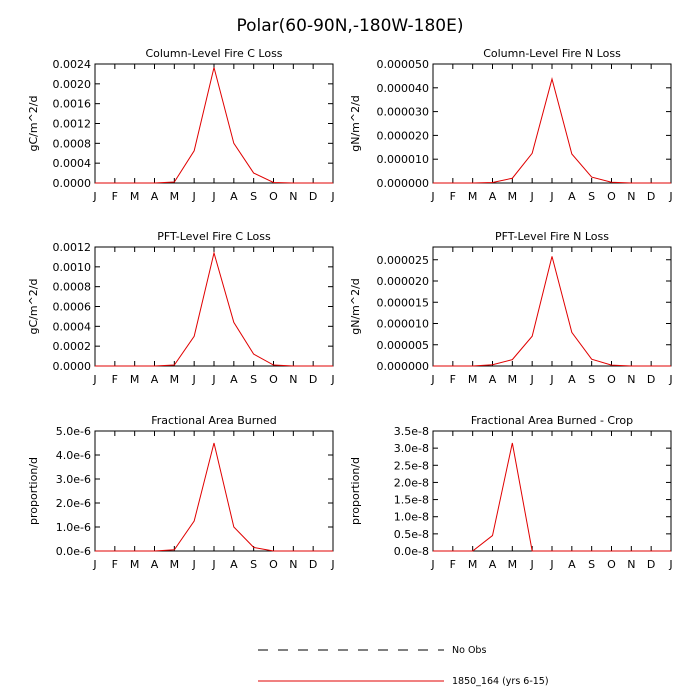 This screenshot has height=700, width=700. What do you see at coordinates (403, 183) in the screenshot?
I see `y-tick-label: 0.000000` at bounding box center [403, 183].